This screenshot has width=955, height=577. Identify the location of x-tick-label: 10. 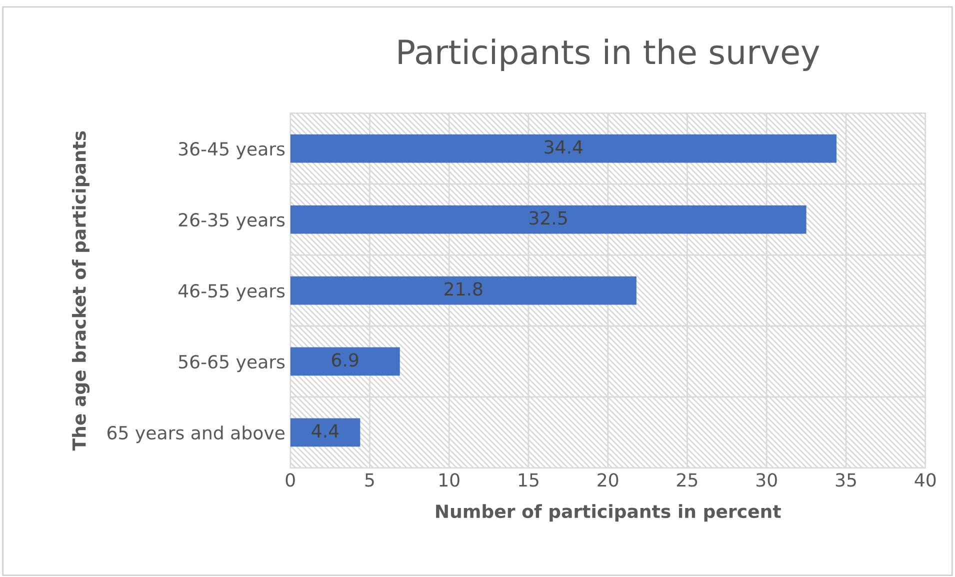
(450, 480).